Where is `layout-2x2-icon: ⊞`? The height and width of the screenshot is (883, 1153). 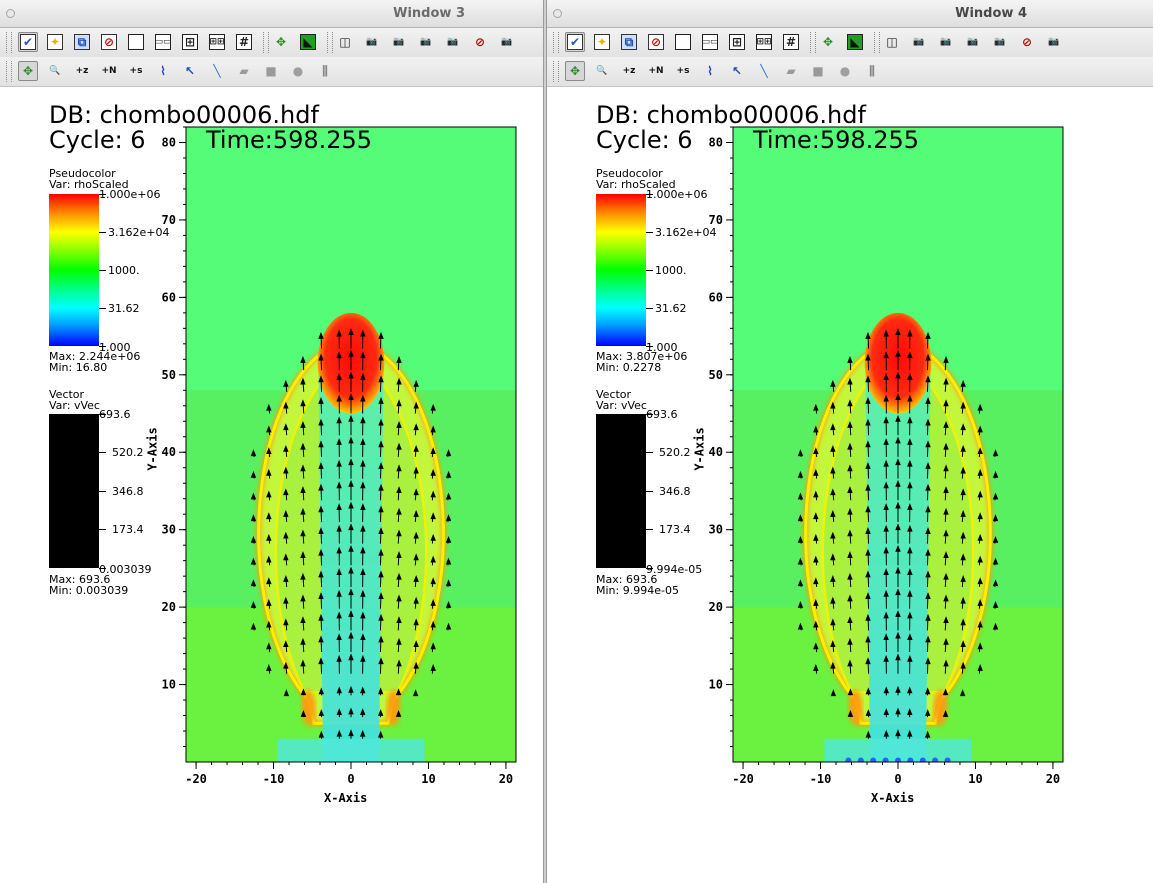 layout-2x2-icon: ⊞ is located at coordinates (190, 42).